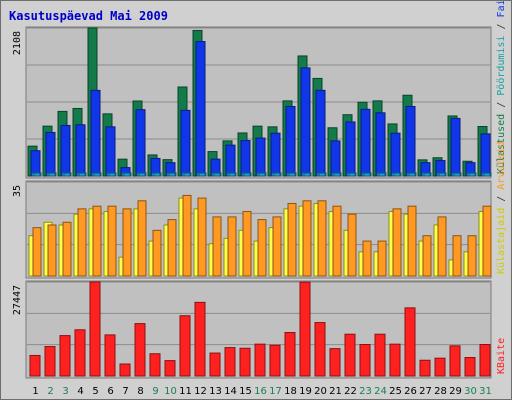 This screenshot has width=512, height=401. I want to click on y-max-label-bottom: 27447, so click(17, 300).